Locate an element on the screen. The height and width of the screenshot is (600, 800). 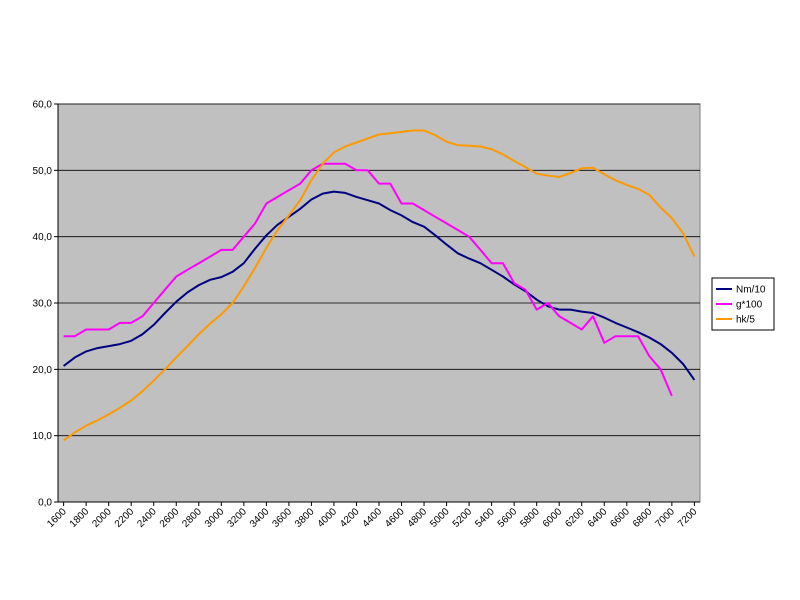
y-tick-label: 50,0 is located at coordinates (43, 171).